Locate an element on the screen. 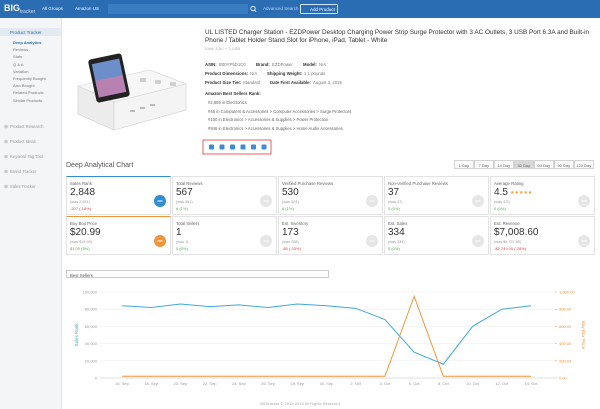  metric-stars: ★★★★★ is located at coordinates (521, 193).